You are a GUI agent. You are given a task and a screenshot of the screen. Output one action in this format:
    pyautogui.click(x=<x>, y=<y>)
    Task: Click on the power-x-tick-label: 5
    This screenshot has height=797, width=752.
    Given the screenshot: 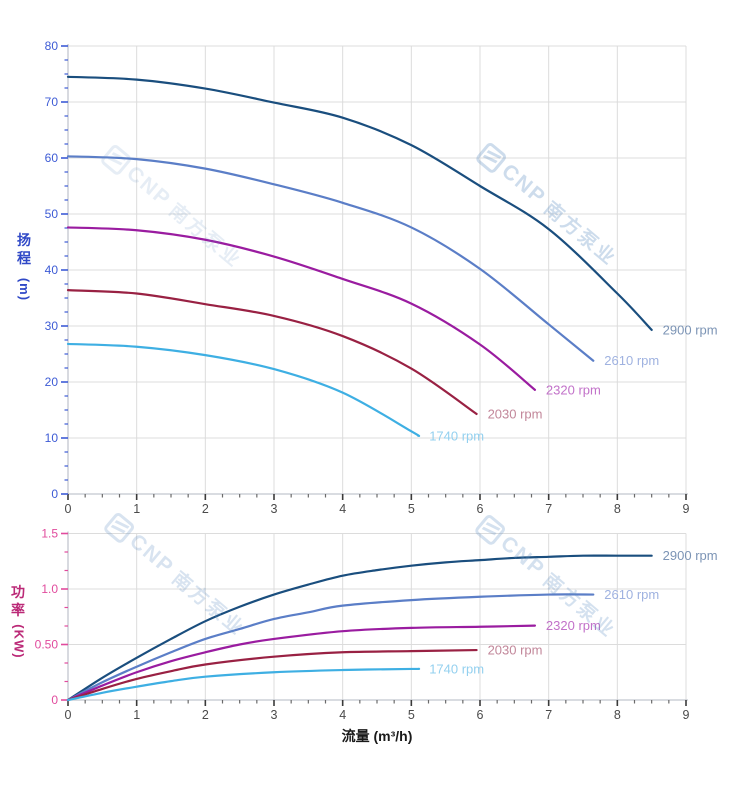 What is the action you would take?
    pyautogui.click(x=411, y=715)
    